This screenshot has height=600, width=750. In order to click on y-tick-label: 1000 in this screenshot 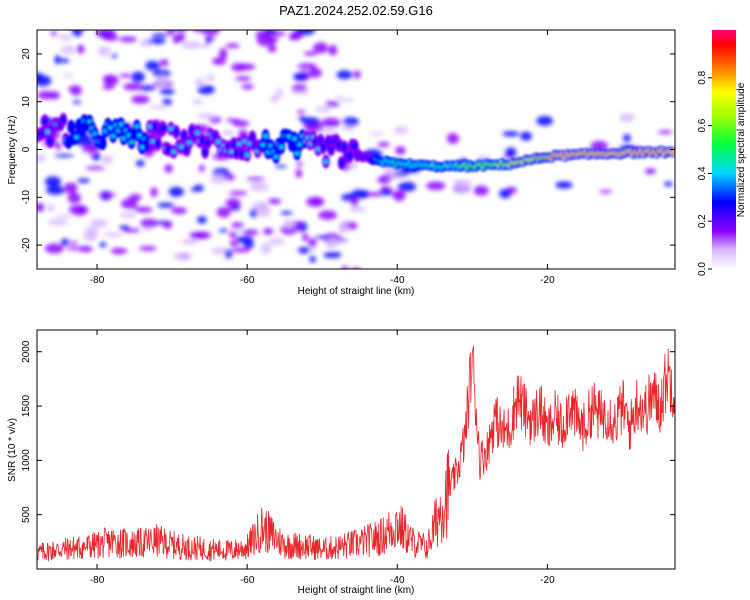, I will do `click(26, 460)`.